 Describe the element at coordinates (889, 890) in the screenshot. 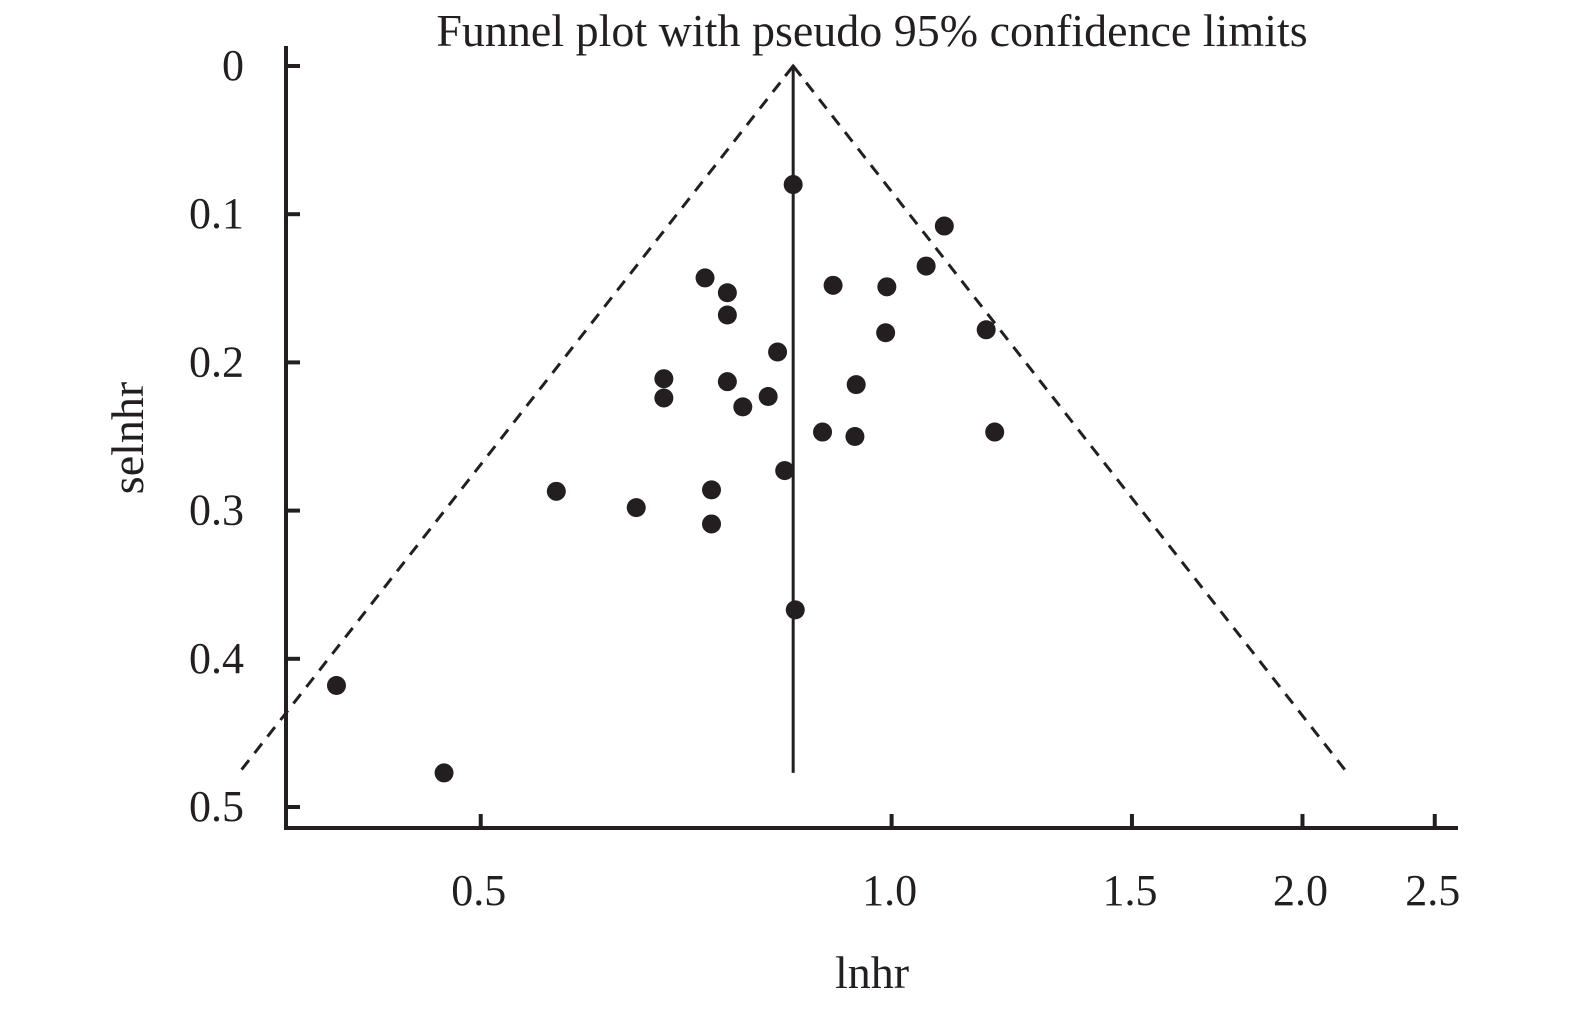

I see `x-tick-label: 1.0` at that location.